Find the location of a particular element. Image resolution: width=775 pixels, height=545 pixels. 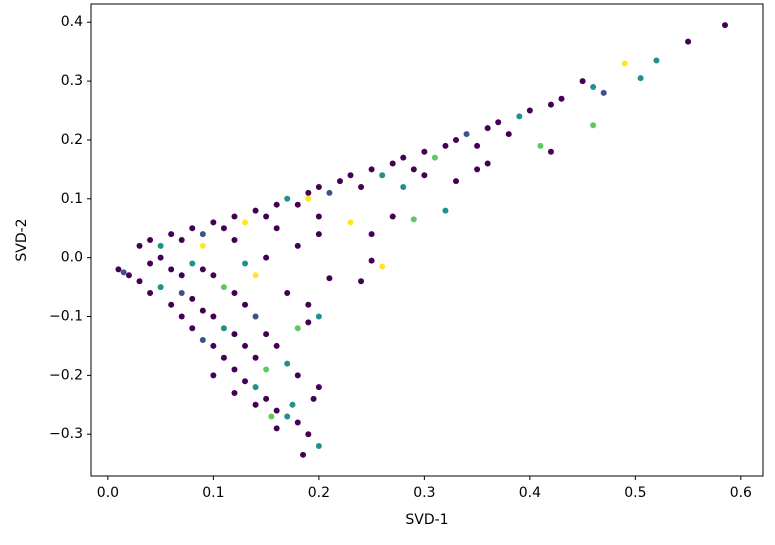

y-tick-label: −0.3 is located at coordinates (66, 434).